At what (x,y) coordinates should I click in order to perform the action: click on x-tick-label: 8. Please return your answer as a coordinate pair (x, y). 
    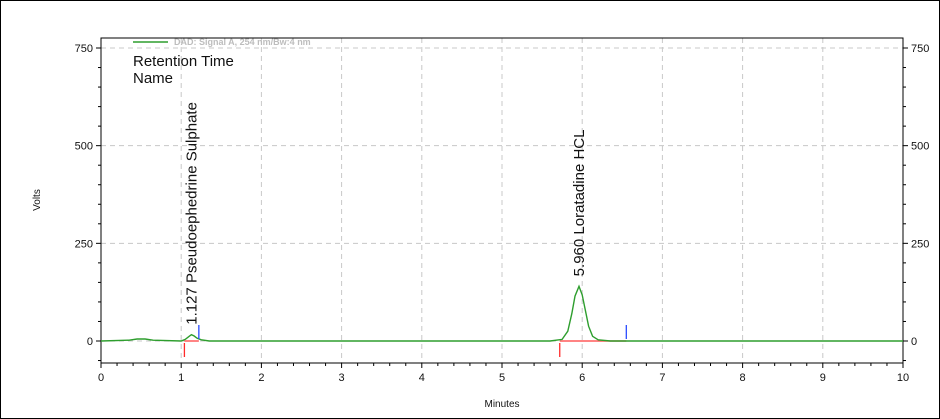
    Looking at the image, I should click on (743, 378).